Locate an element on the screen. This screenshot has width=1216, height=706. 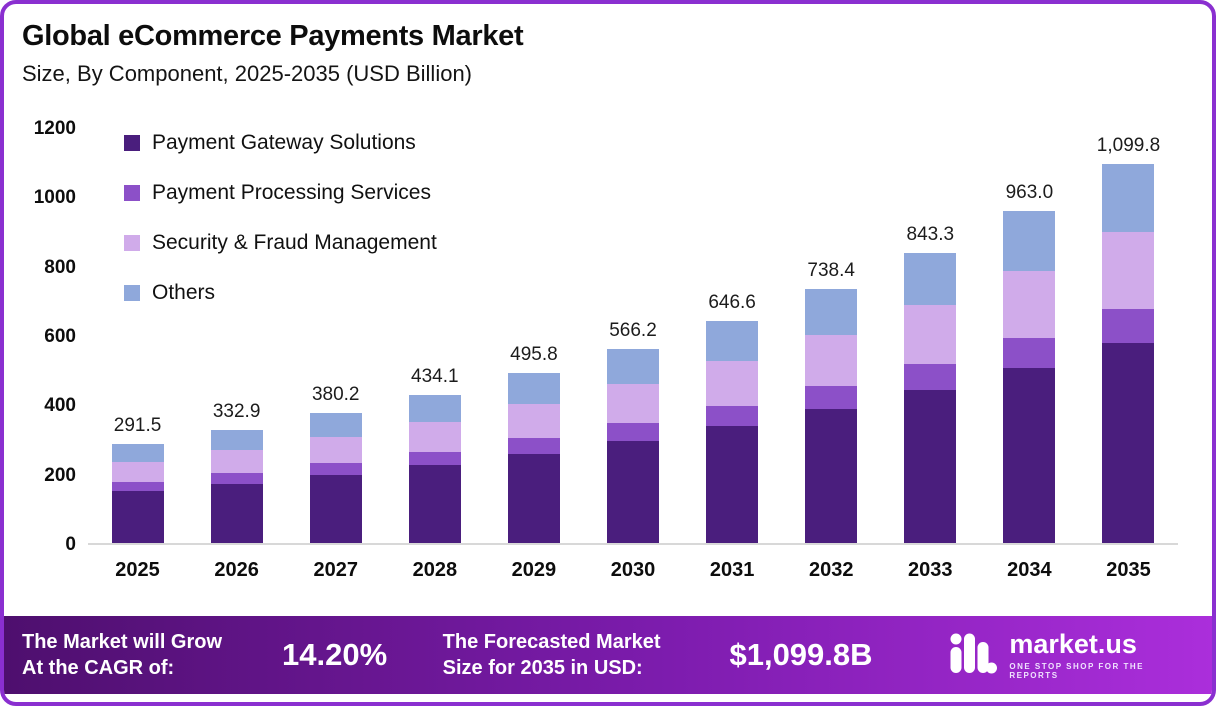
bar-total-label: 1,099.8 is located at coordinates (1128, 145).